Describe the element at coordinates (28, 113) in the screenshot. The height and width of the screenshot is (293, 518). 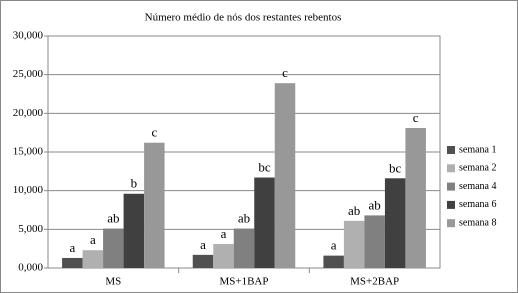
I see `y-tick-label: 20,000` at that location.